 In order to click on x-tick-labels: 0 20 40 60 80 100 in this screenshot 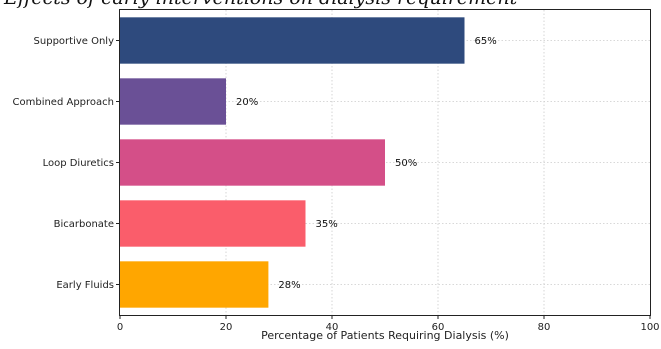, I will do `click(388, 324)`.